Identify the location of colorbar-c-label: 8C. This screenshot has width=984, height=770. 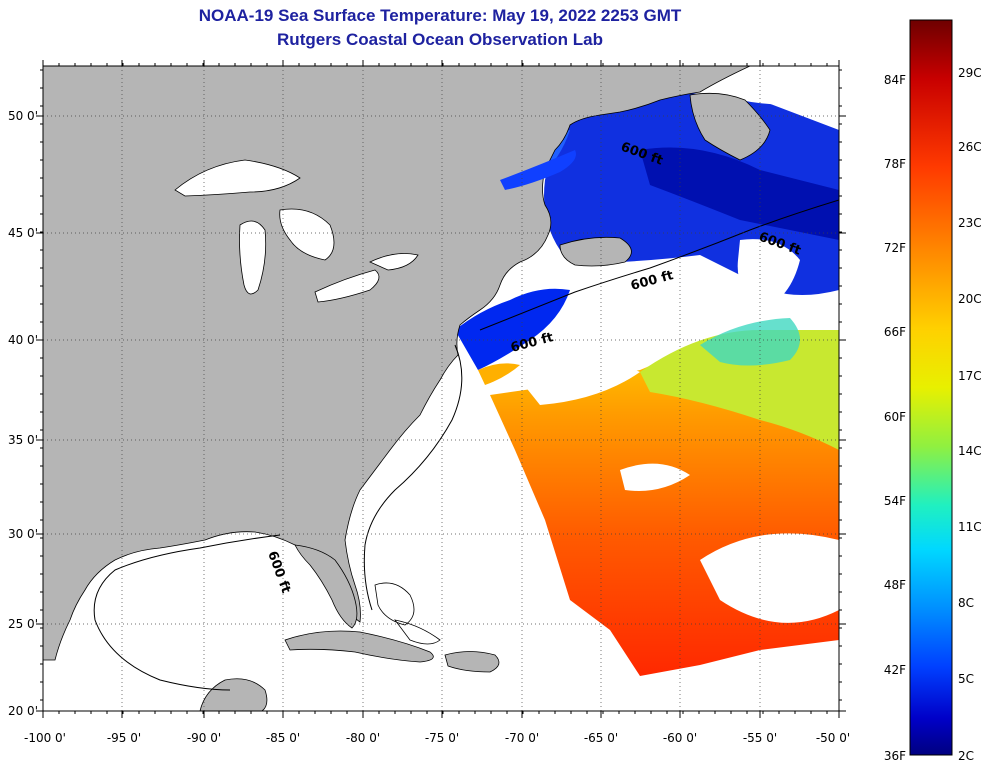
(966, 603).